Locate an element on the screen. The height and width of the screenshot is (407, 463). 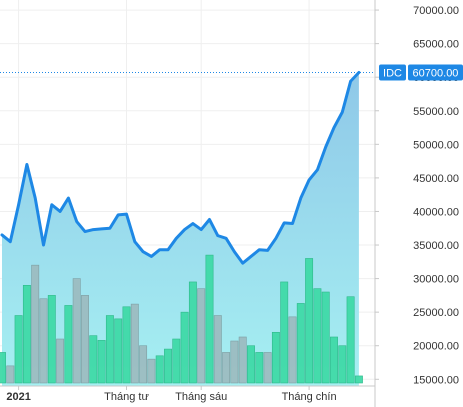
y-tick-label: 30000.00 is located at coordinates (436, 280).